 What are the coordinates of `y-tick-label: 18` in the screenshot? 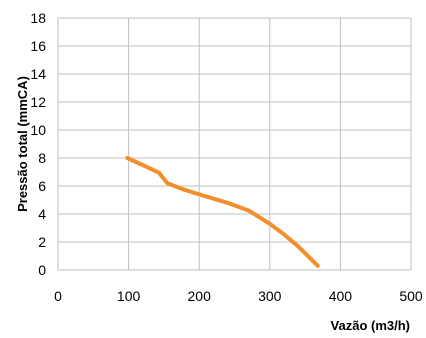 It's located at (38, 18).